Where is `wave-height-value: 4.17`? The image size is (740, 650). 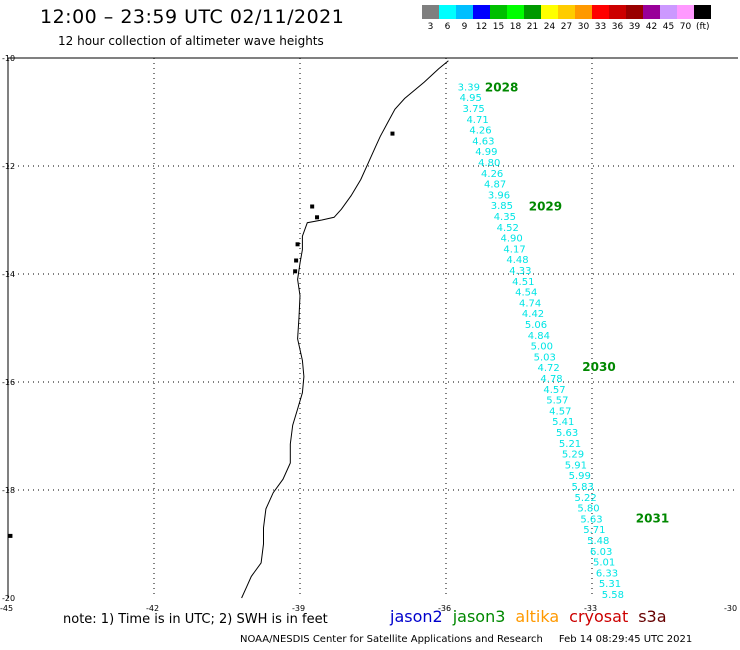 wave-height-value: 4.17 is located at coordinates (514, 249).